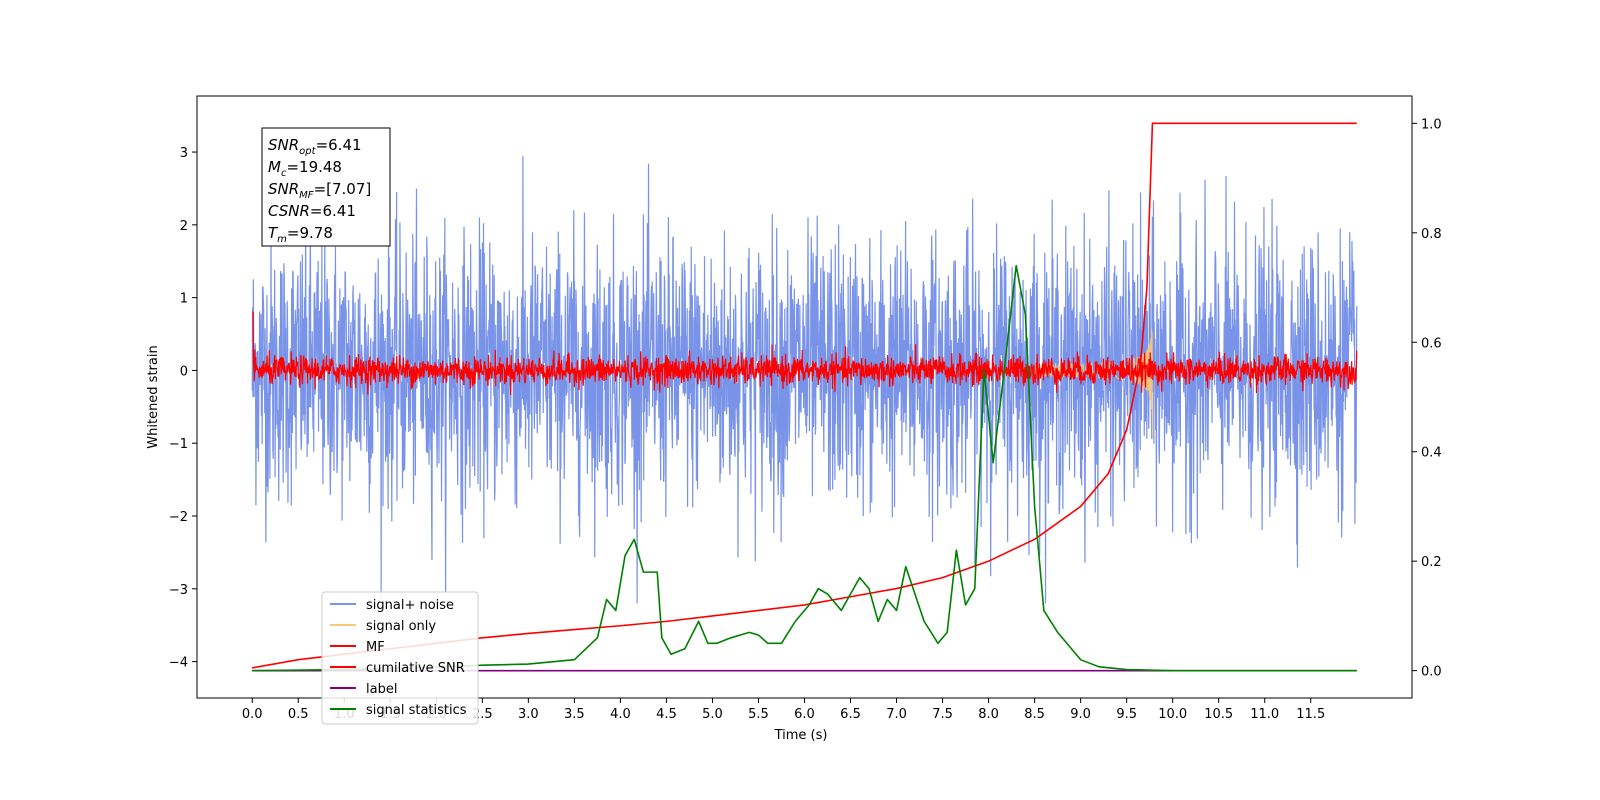 The height and width of the screenshot is (800, 1600). Describe the element at coordinates (252, 714) in the screenshot. I see `x-tick-label: 0.0` at that location.